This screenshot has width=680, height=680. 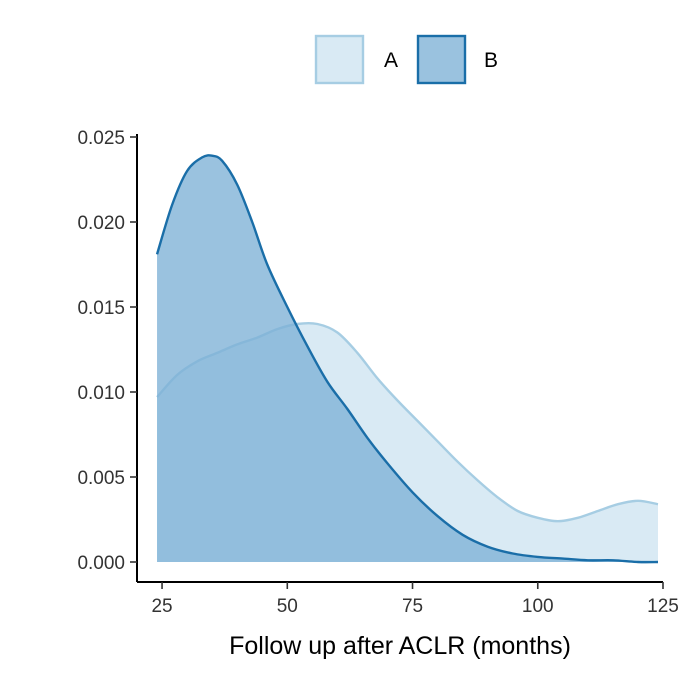 I want to click on y-tick-label: 0.010, so click(x=101, y=393).